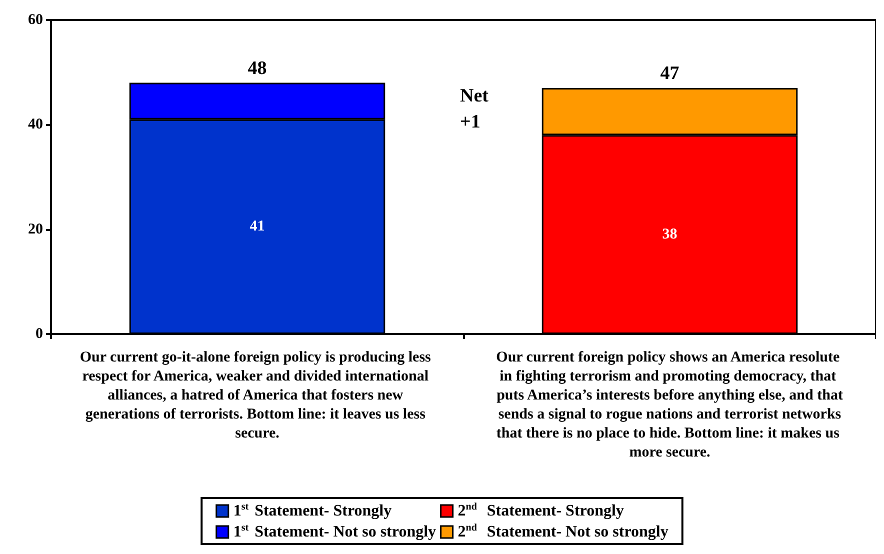 The width and height of the screenshot is (884, 554). What do you see at coordinates (477, 109) in the screenshot?
I see `annotation: Net +1` at bounding box center [477, 109].